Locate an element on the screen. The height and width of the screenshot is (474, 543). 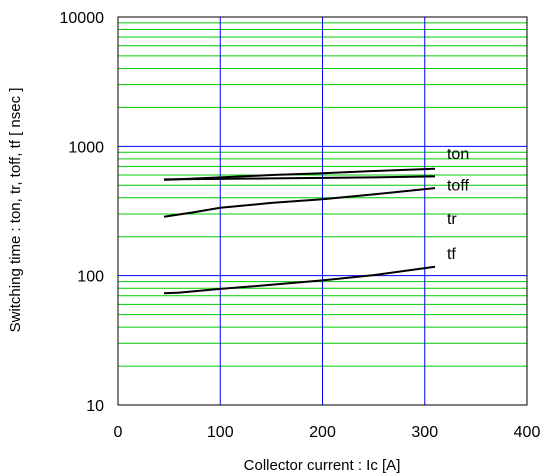
x-tick-label: 300 is located at coordinates (424, 432).